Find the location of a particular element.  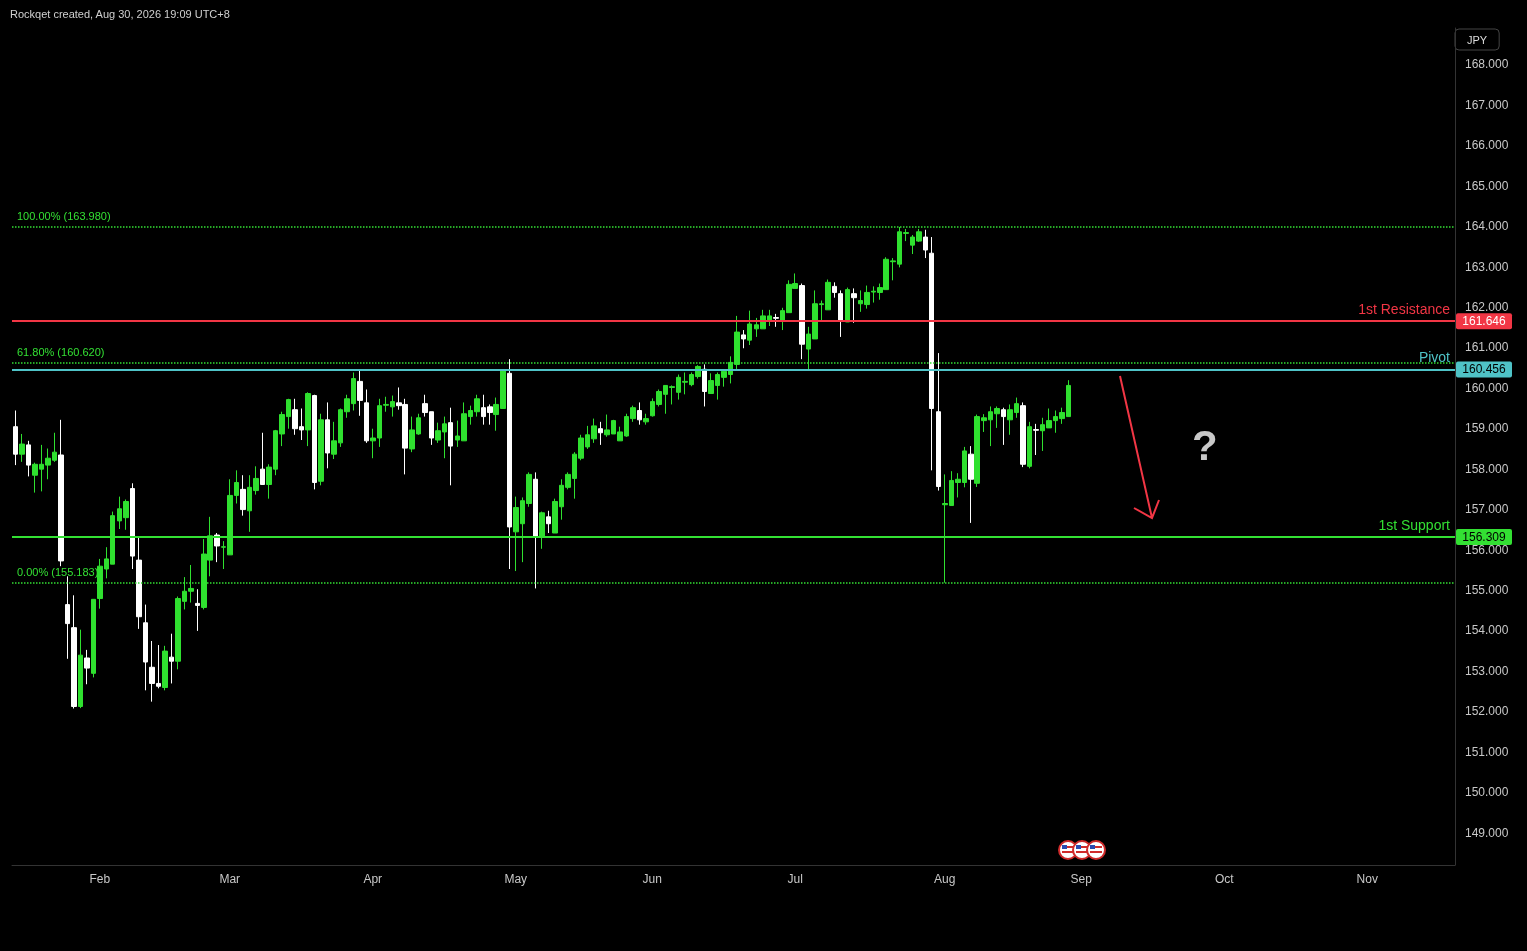

y-tick-label: 161.000 is located at coordinates (1487, 347).